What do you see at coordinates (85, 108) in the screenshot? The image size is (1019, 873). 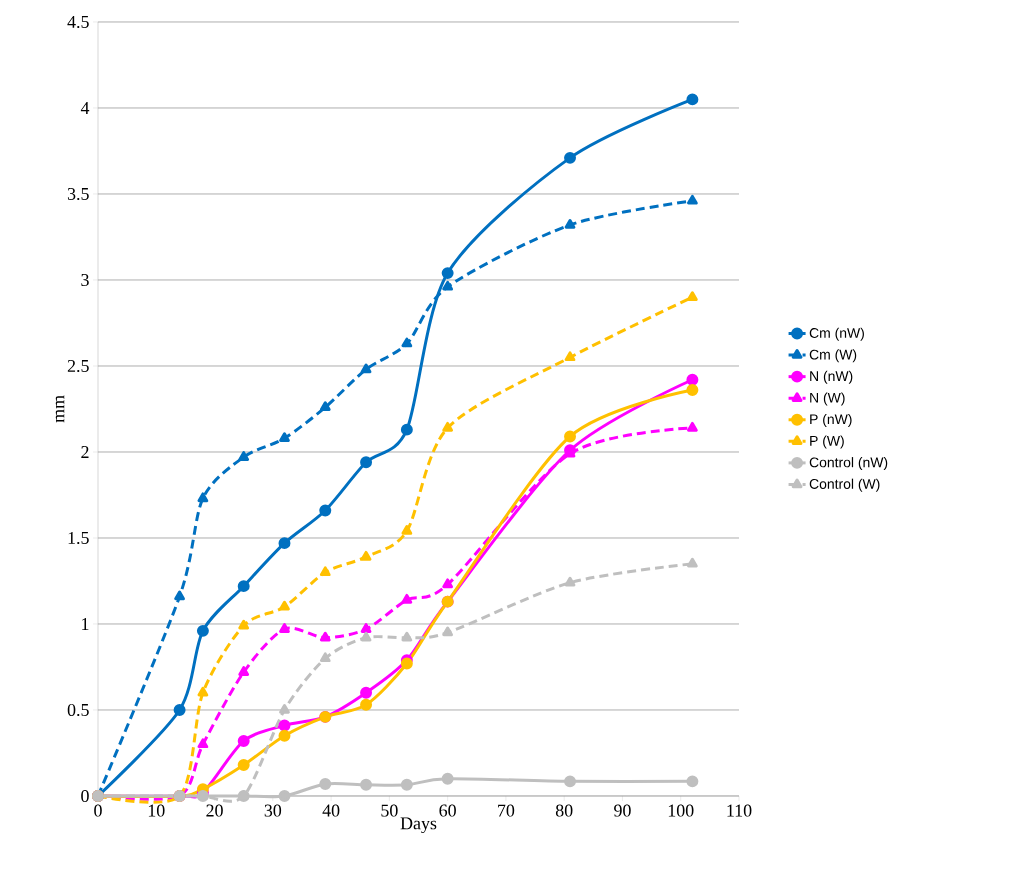 I see `y-tick-label: 4` at bounding box center [85, 108].